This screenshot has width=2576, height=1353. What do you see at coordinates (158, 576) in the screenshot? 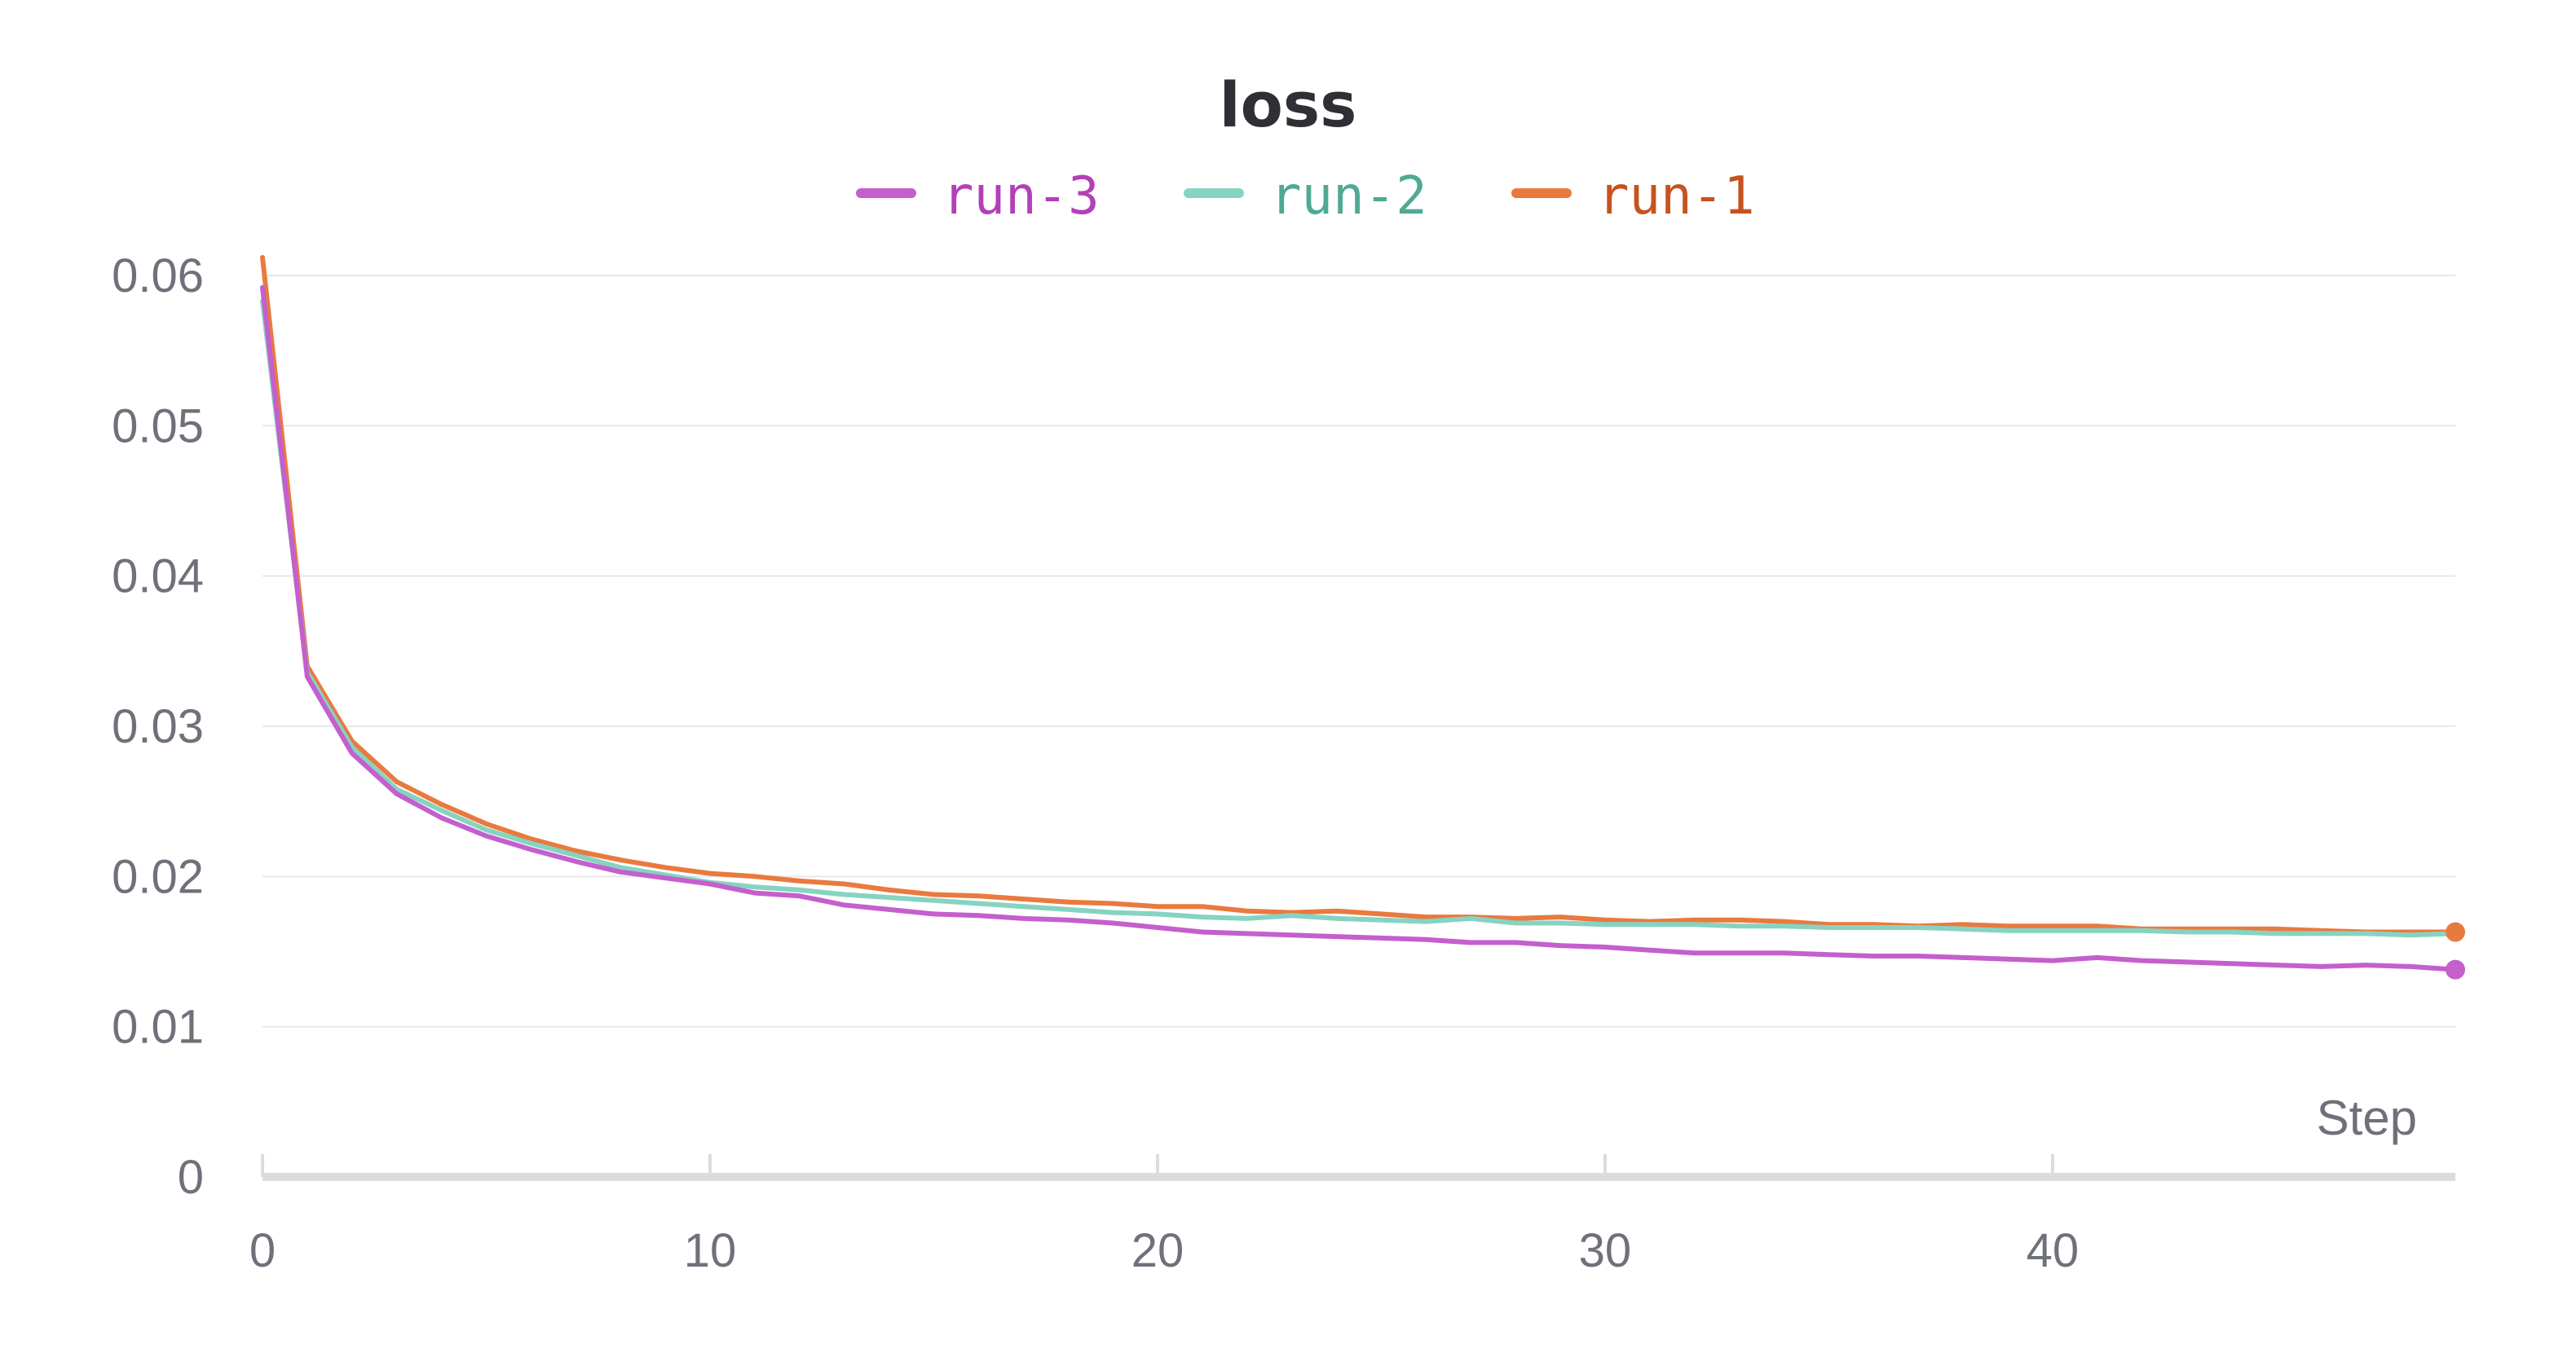
I see `y-tick-label: 0.04` at bounding box center [158, 576].